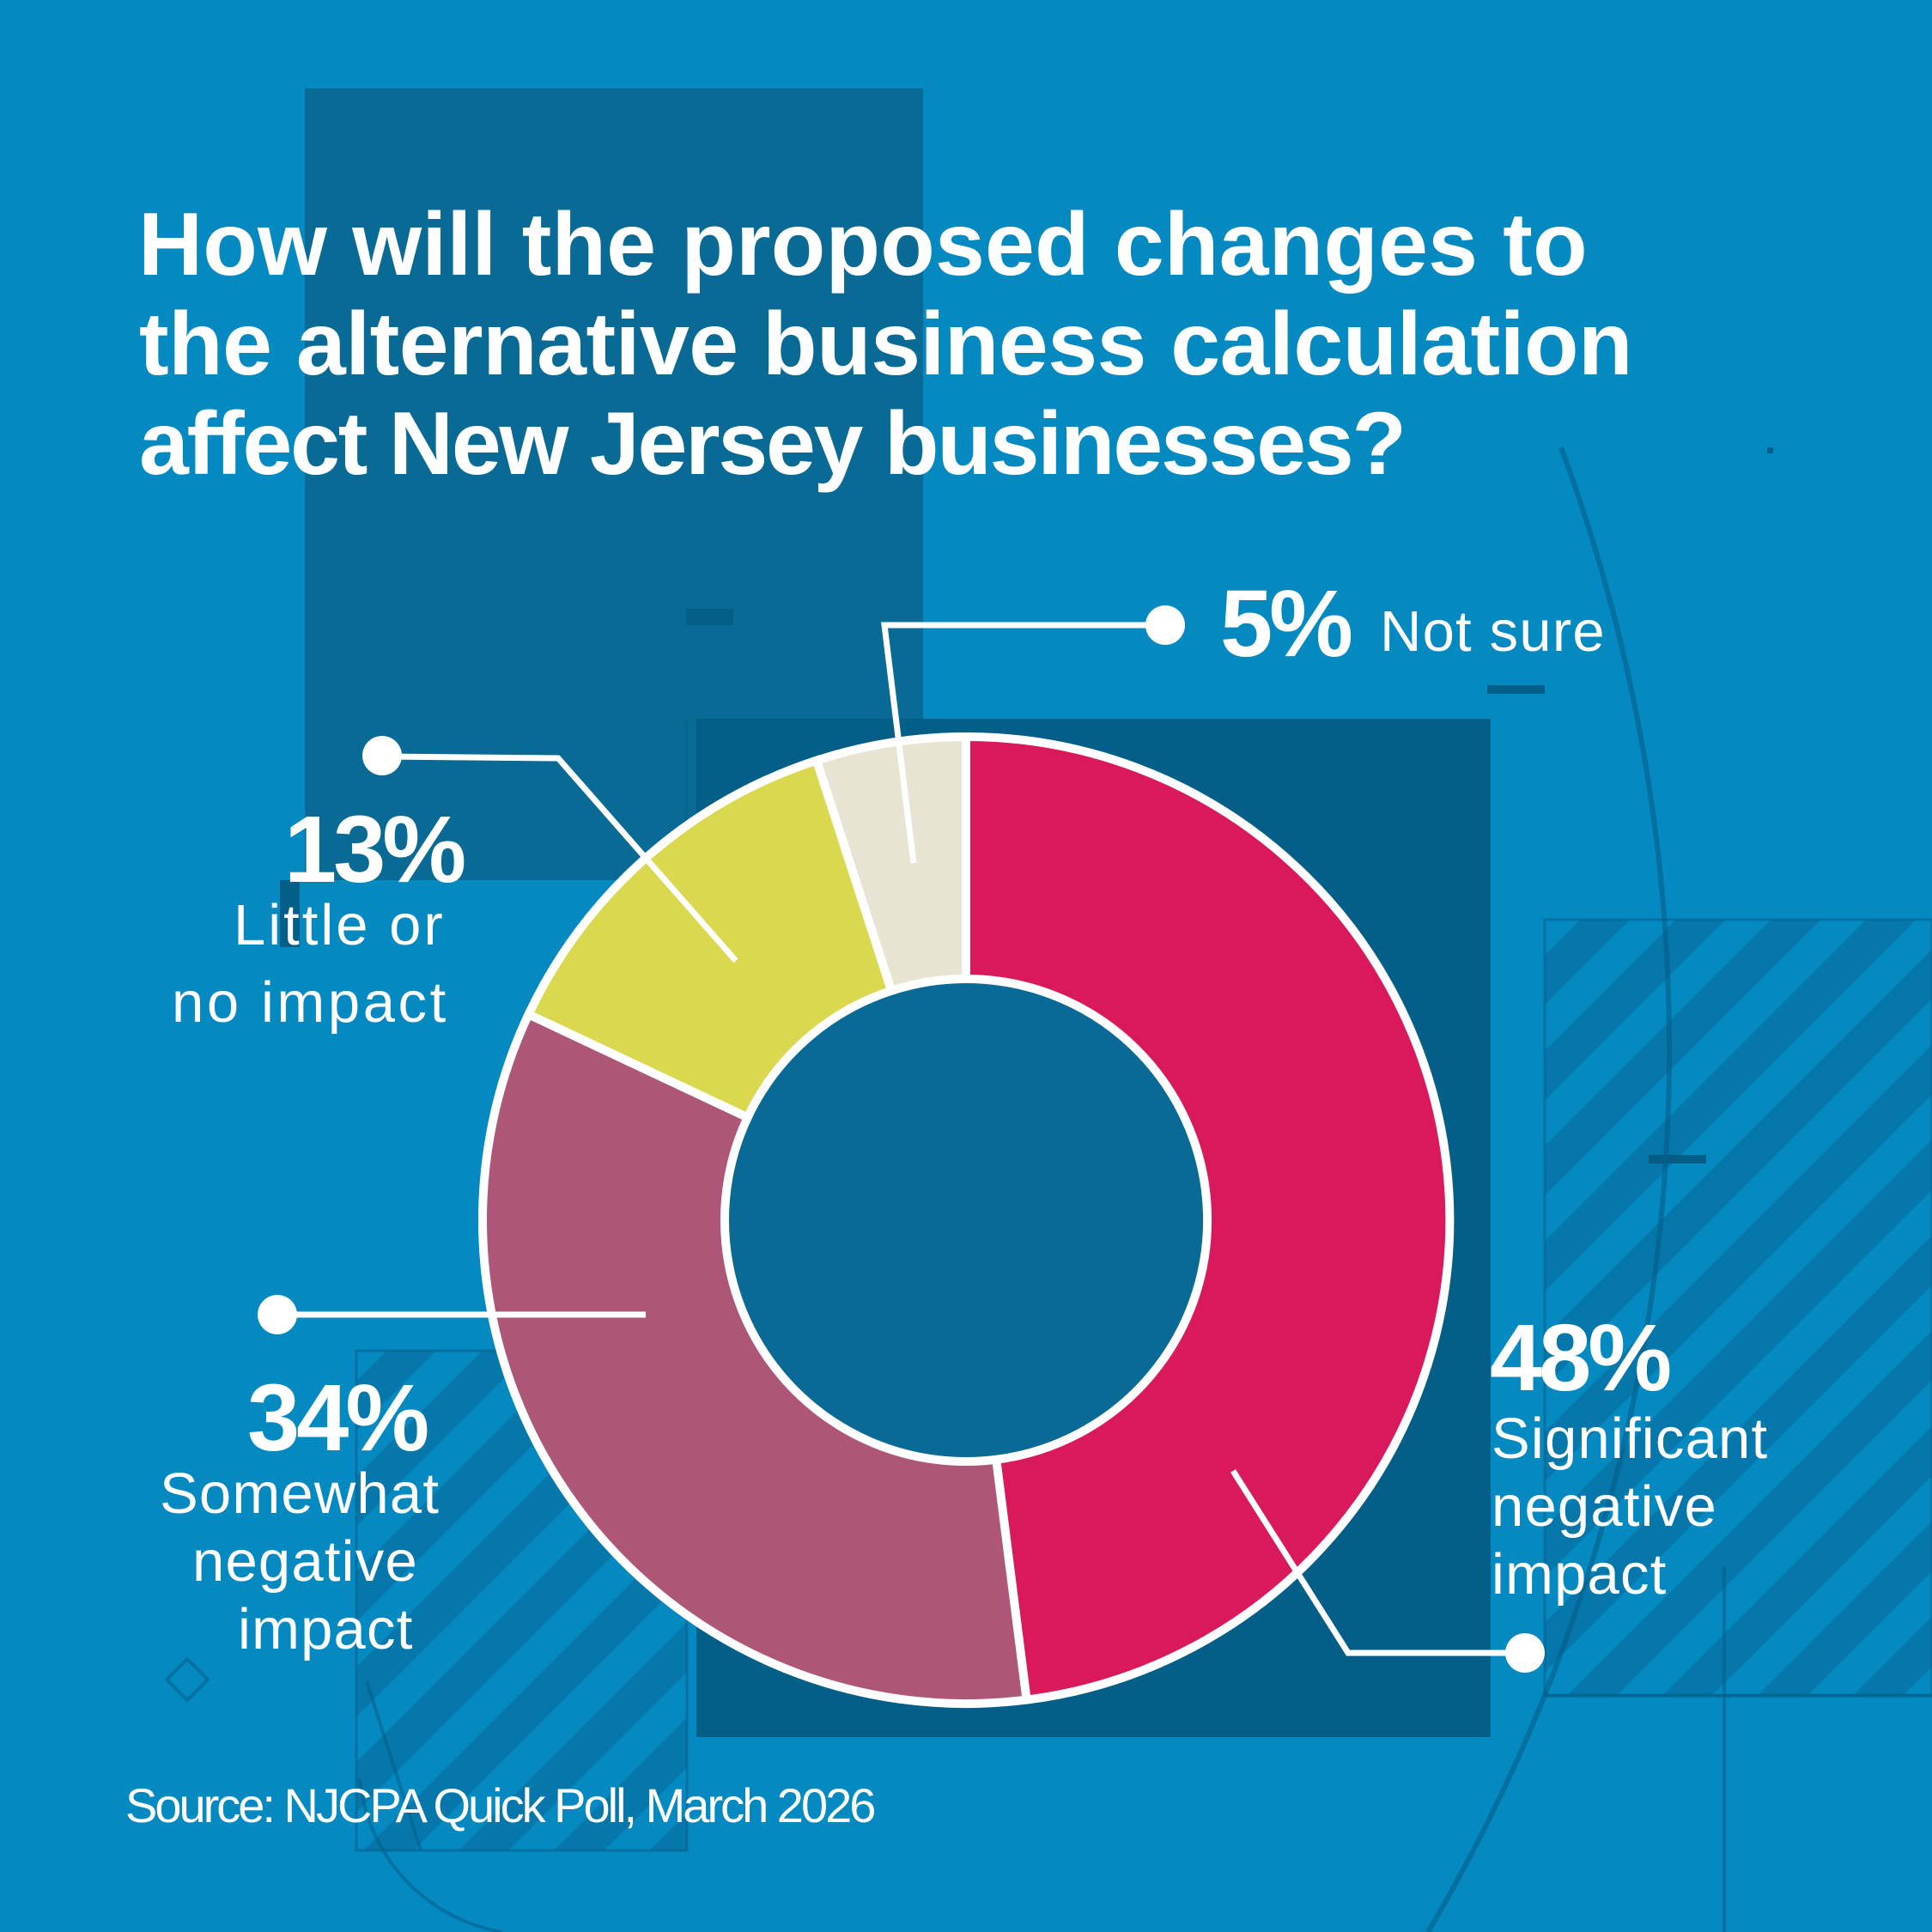  I want to click on svg-text: affect New Jersey businesses?, so click(772, 444).